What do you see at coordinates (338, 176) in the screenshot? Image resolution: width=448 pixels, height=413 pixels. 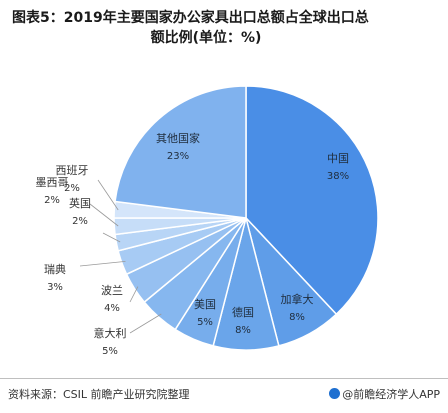 I see `slice-value-label: 38%` at bounding box center [338, 176].